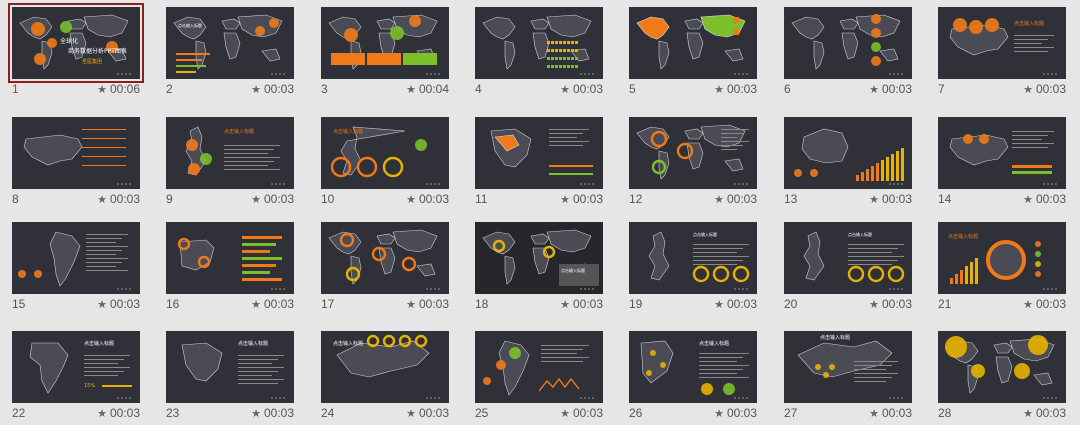 The width and height of the screenshot is (1080, 425). Describe the element at coordinates (92, 61) in the screenshot. I see `slide-text: 圣医集团` at that location.